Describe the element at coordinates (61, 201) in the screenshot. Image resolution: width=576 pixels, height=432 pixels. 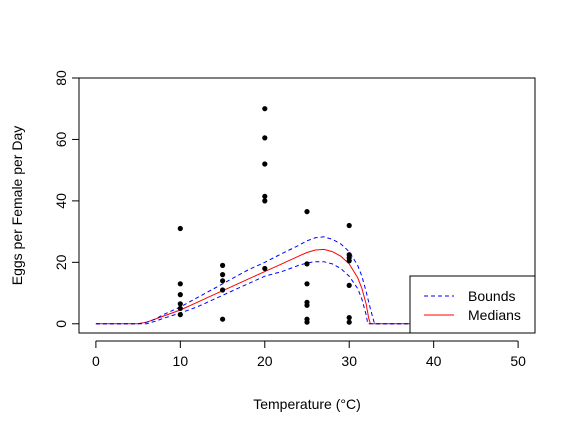
I see `y-tick-label: 40` at that location.